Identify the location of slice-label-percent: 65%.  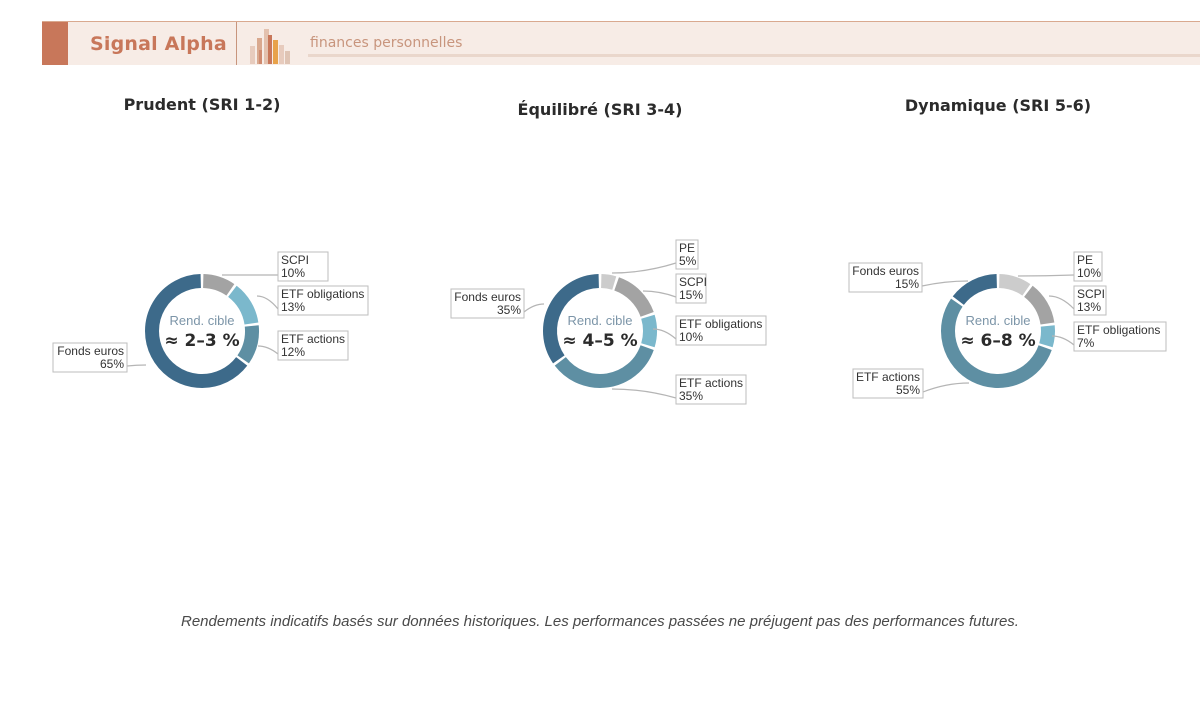
(112, 364).